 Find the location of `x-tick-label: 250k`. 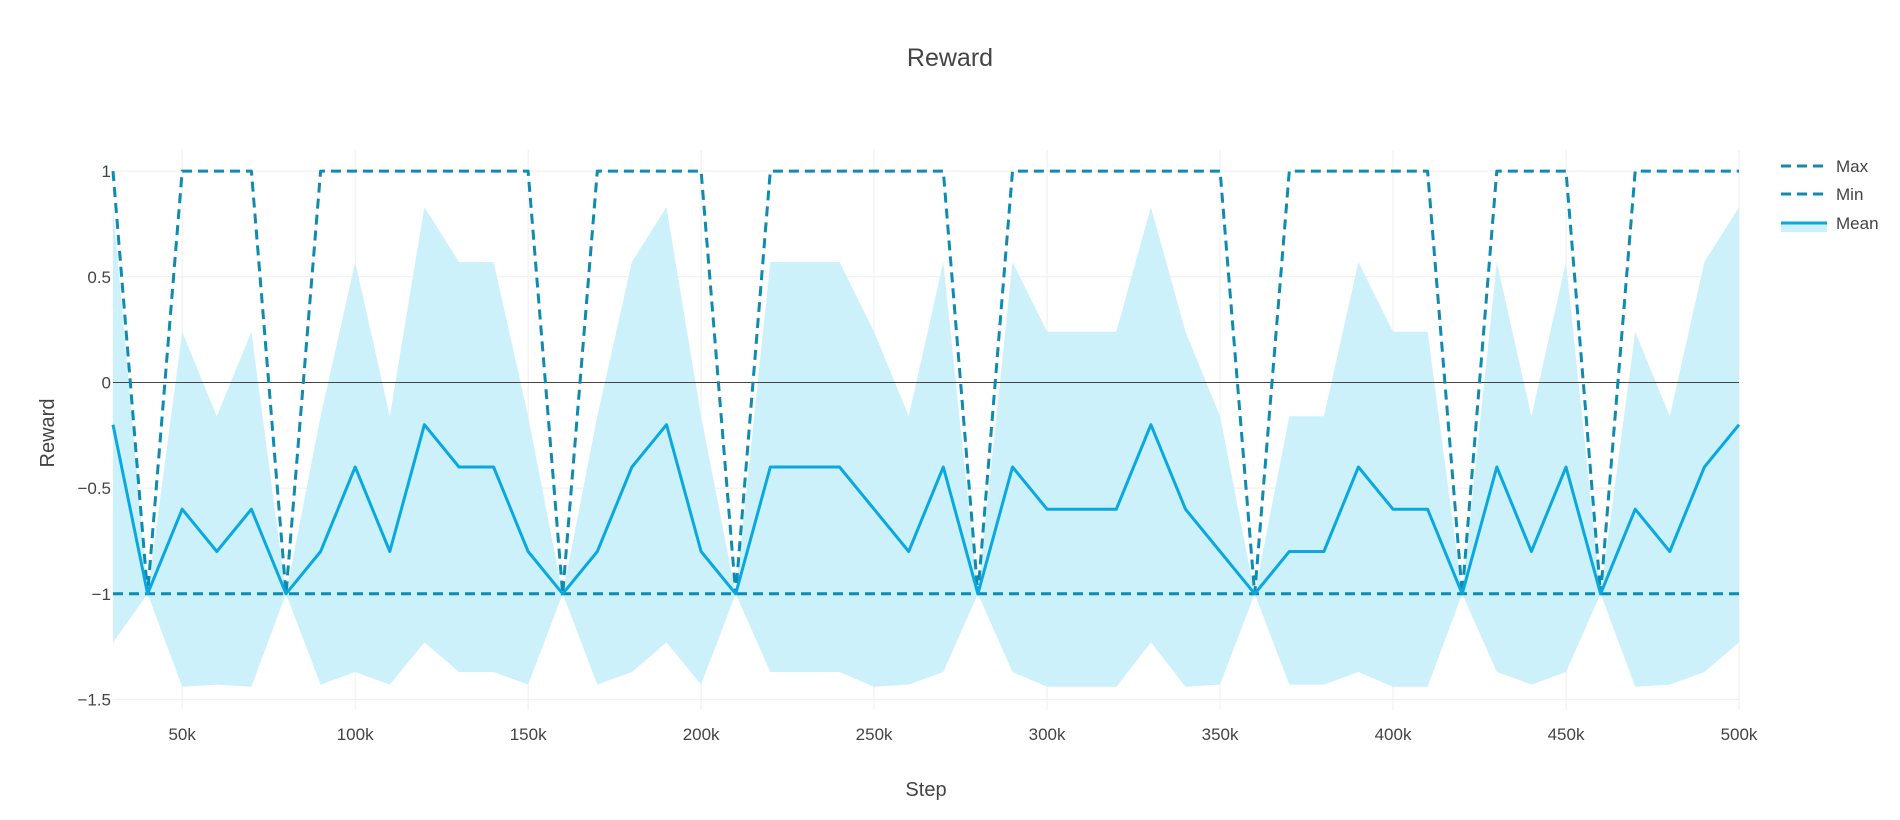

x-tick-label: 250k is located at coordinates (874, 734).